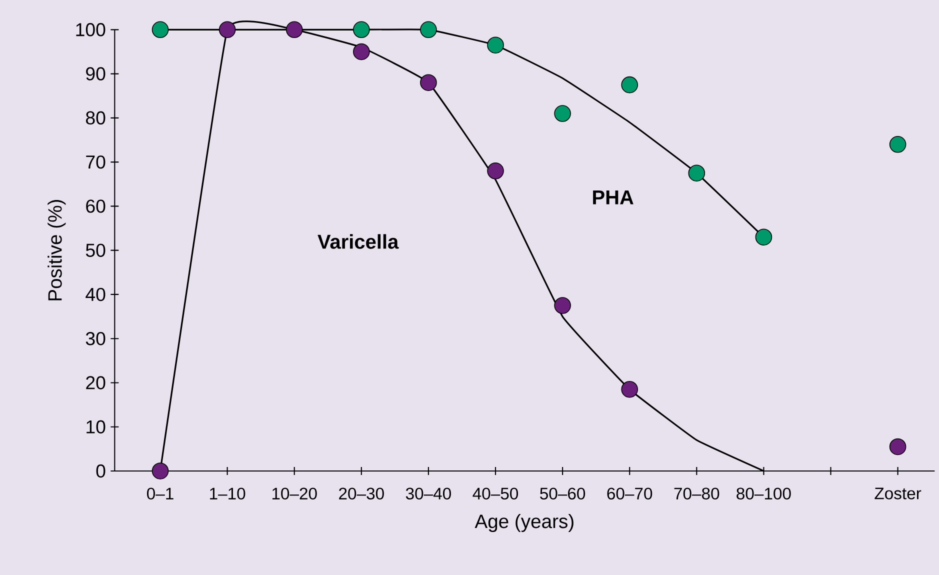  Describe the element at coordinates (96, 162) in the screenshot. I see `y-tick-label: 70` at that location.